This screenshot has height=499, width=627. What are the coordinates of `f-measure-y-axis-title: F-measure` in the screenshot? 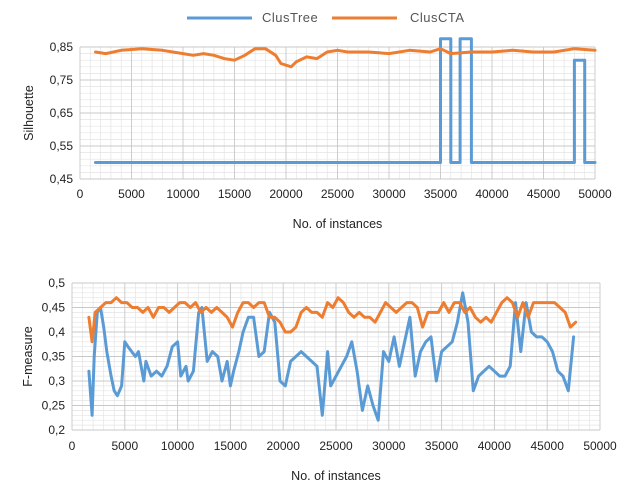 It's located at (28, 356).